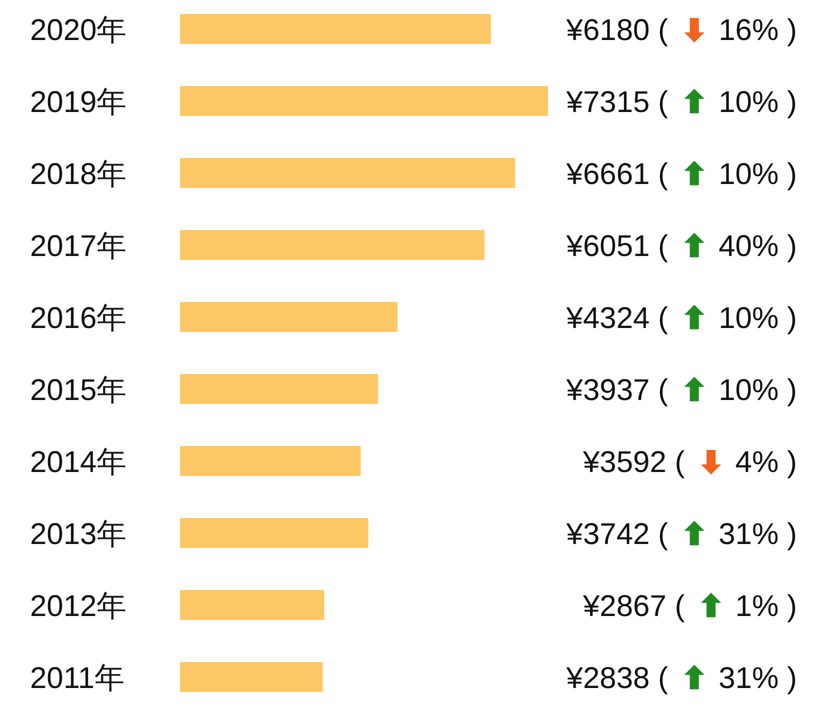 This screenshot has height=711, width=828. What do you see at coordinates (689, 606) in the screenshot?
I see `value-label: ¥2867 ( ⬆ 1% )` at bounding box center [689, 606].